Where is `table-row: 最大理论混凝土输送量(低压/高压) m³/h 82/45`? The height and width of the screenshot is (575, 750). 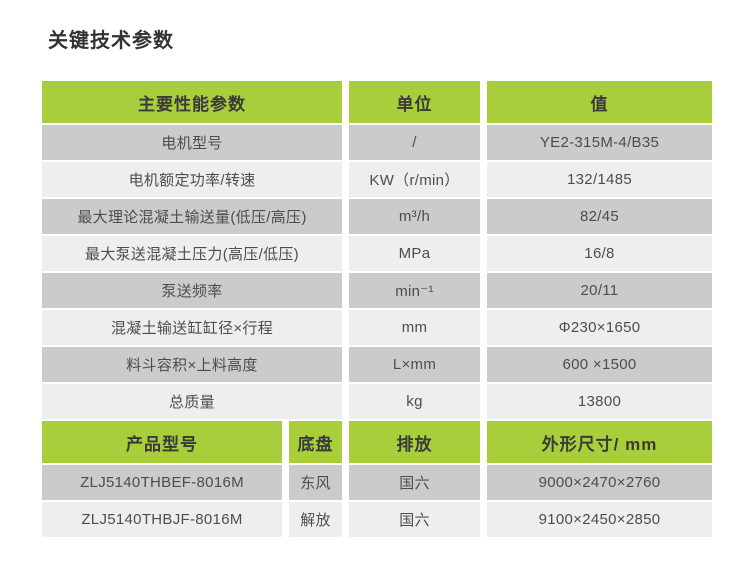 table-row: 最大理论混凝土输送量(低压/高压) m³/h 82/45 is located at coordinates (377, 216).